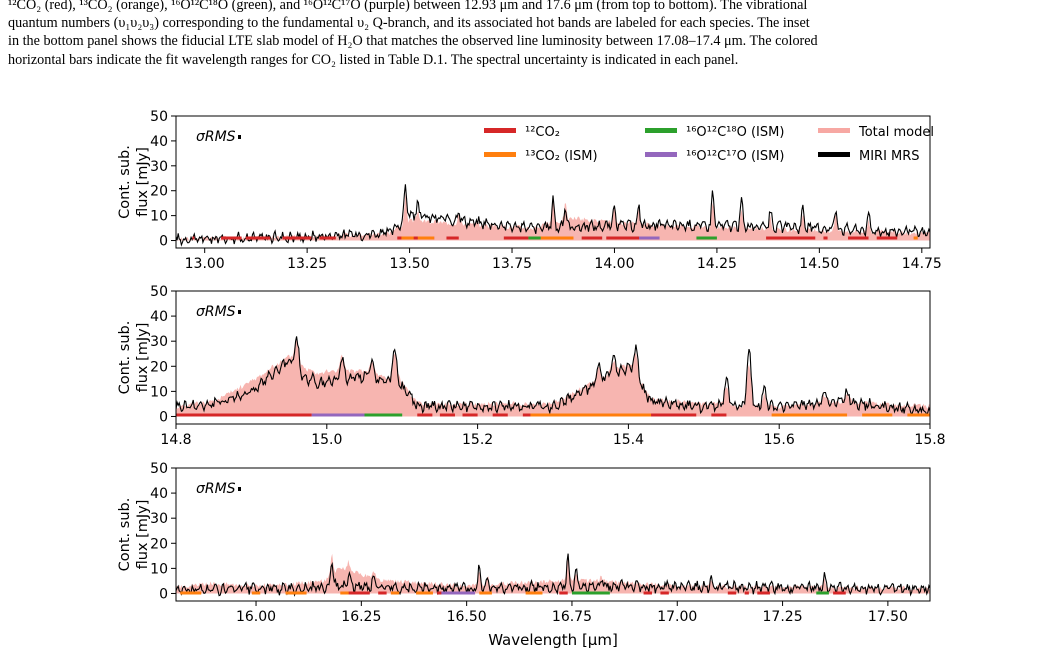 Image resolution: width=1056 pixels, height=665 pixels. What do you see at coordinates (239, 489) in the screenshot?
I see `sigma-rms-errorbar` at bounding box center [239, 489].